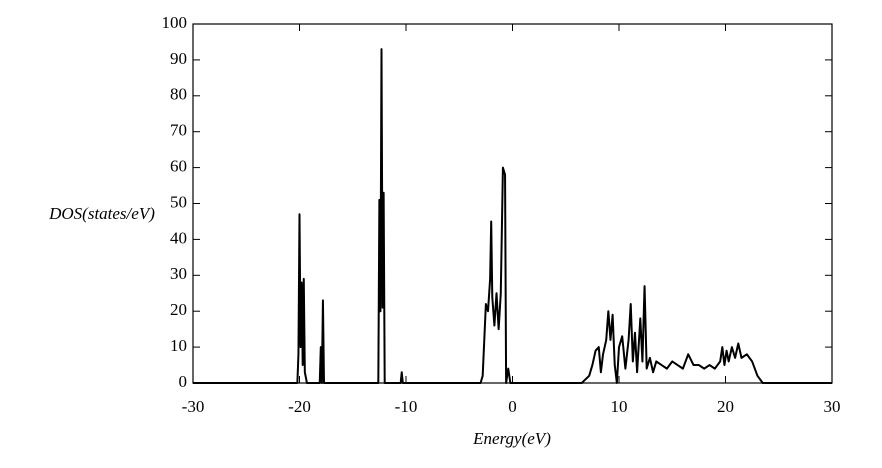 This screenshot has width=882, height=468. I want to click on x-tick-label: 20, so click(725, 406).